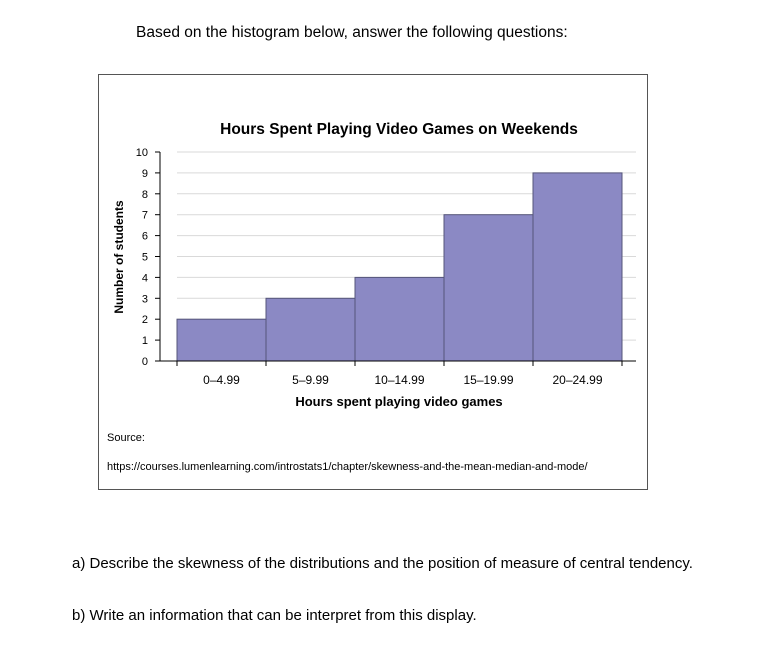 The image size is (774, 650). What do you see at coordinates (145, 237) in the screenshot?
I see `y-tick-label: 6` at bounding box center [145, 237].